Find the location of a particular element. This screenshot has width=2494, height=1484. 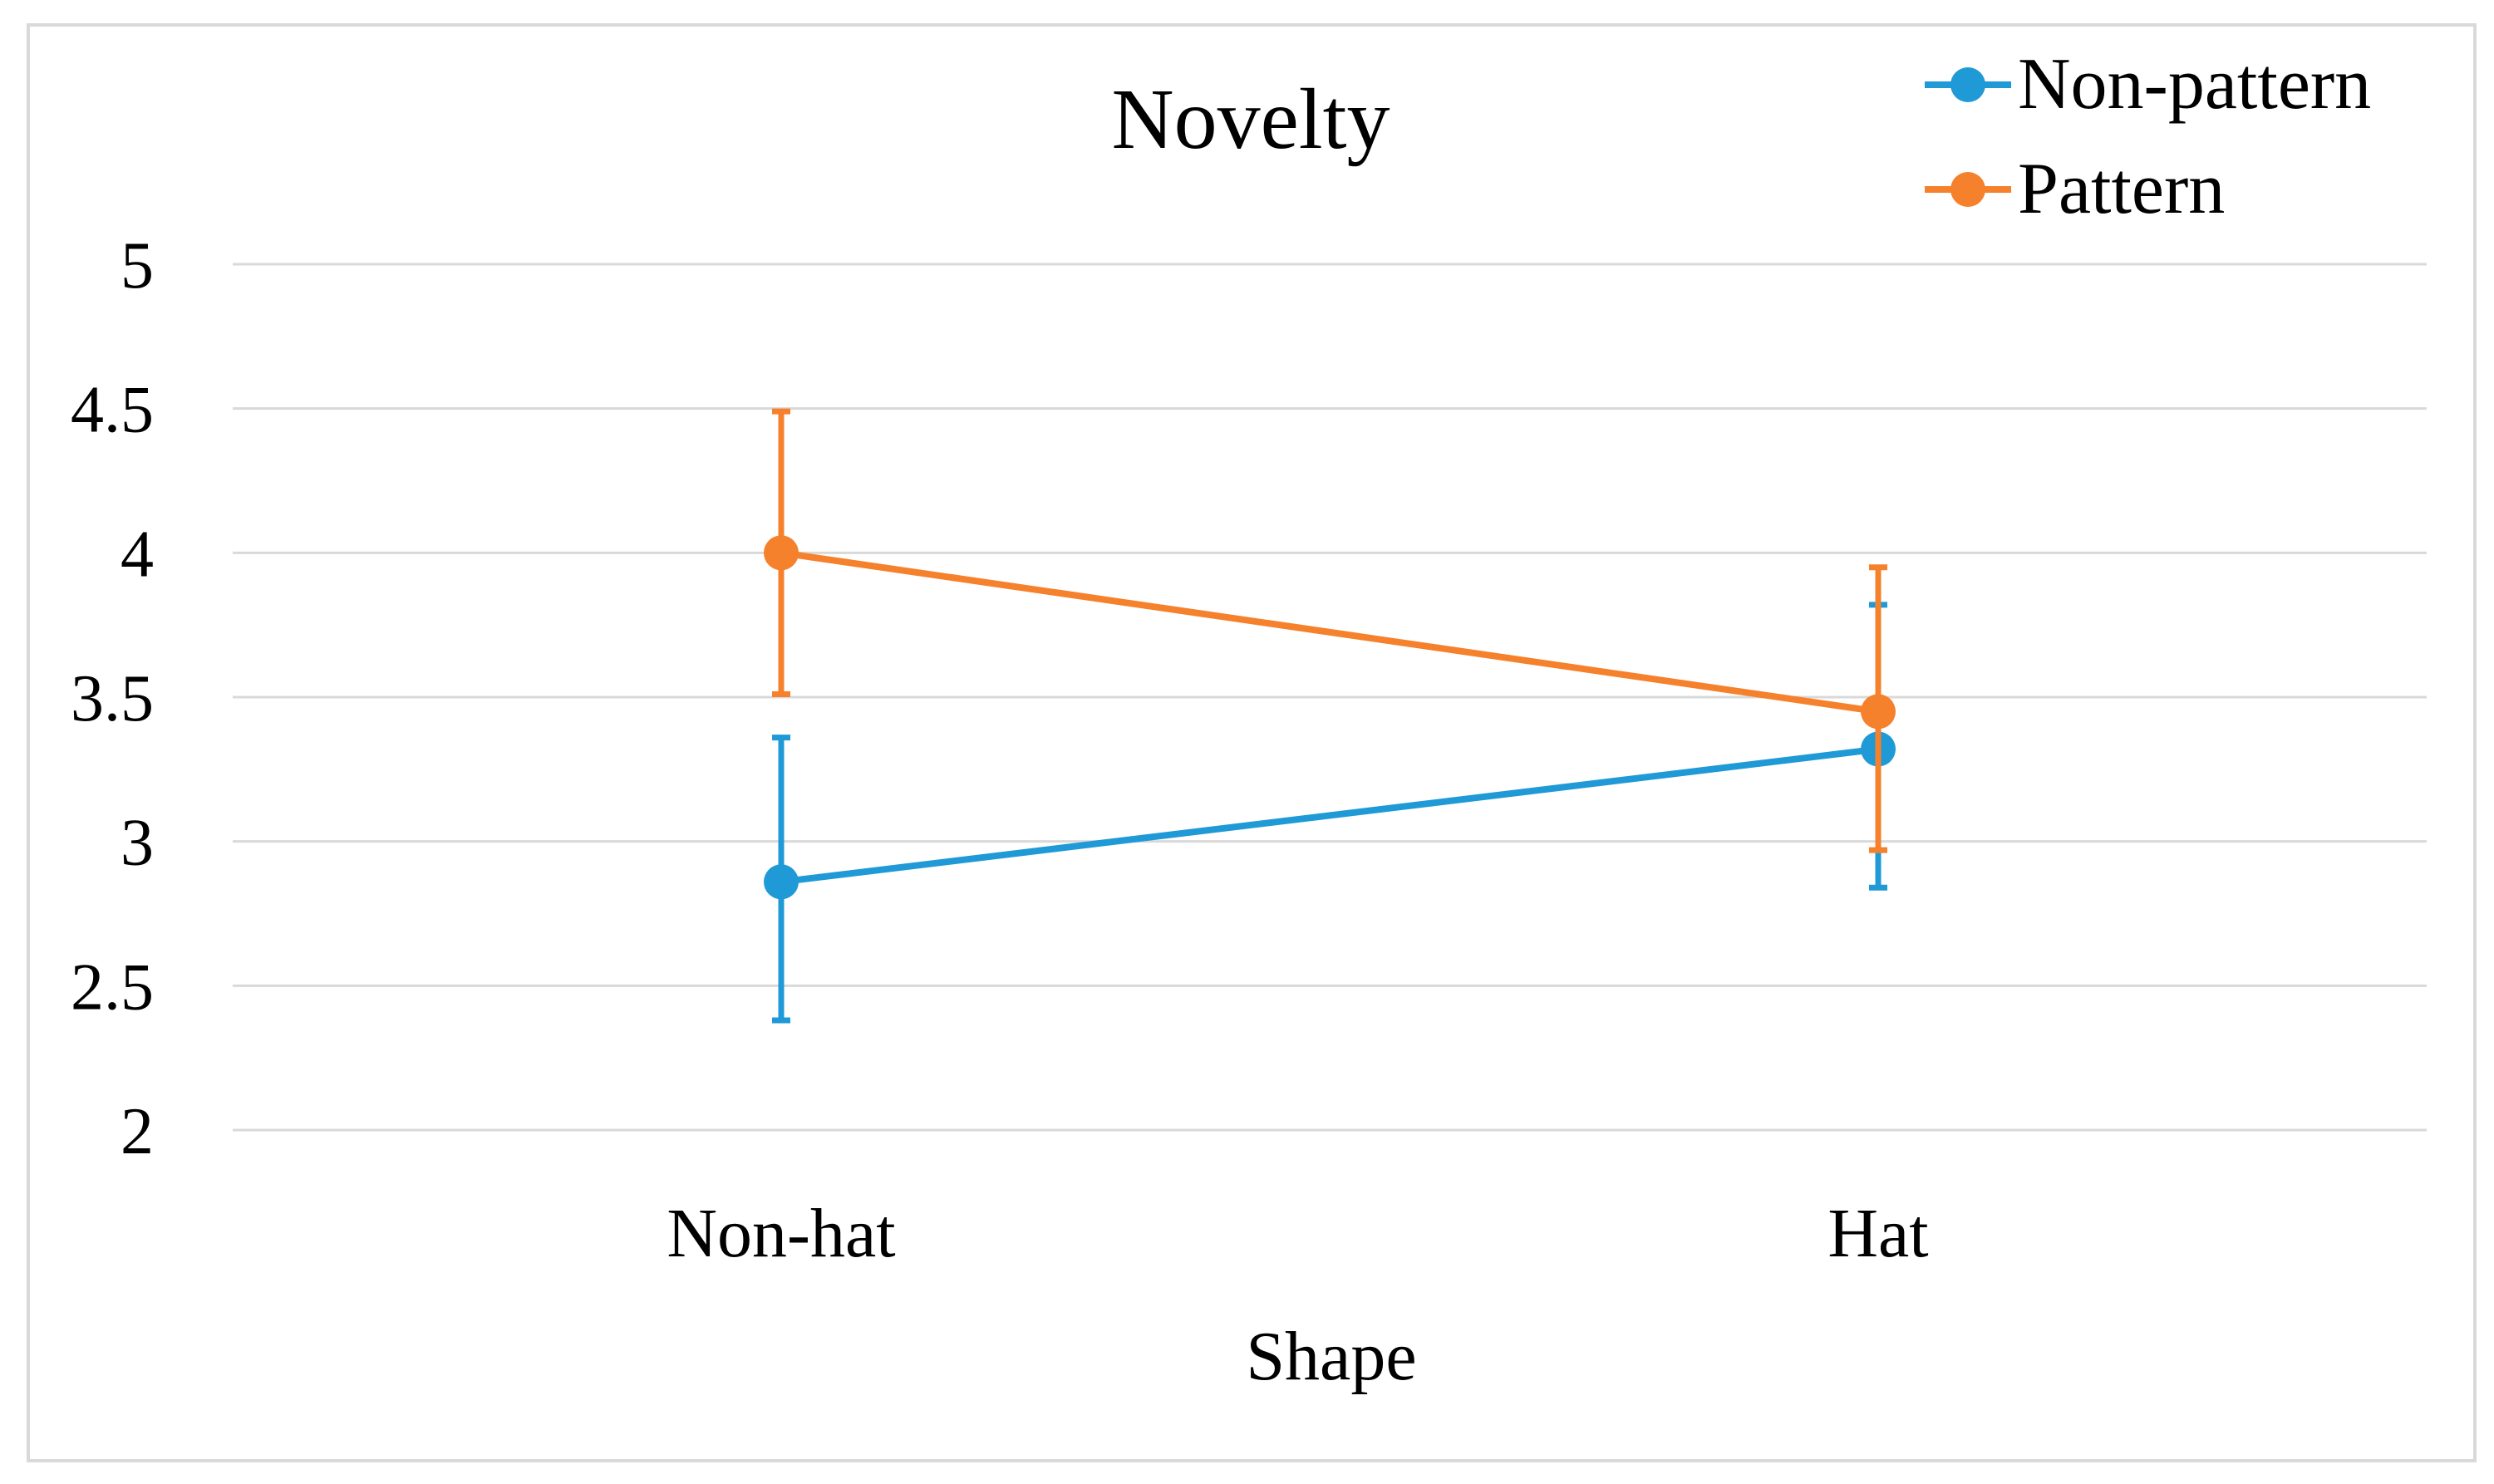

y-tick-label: 5 is located at coordinates (137, 265).